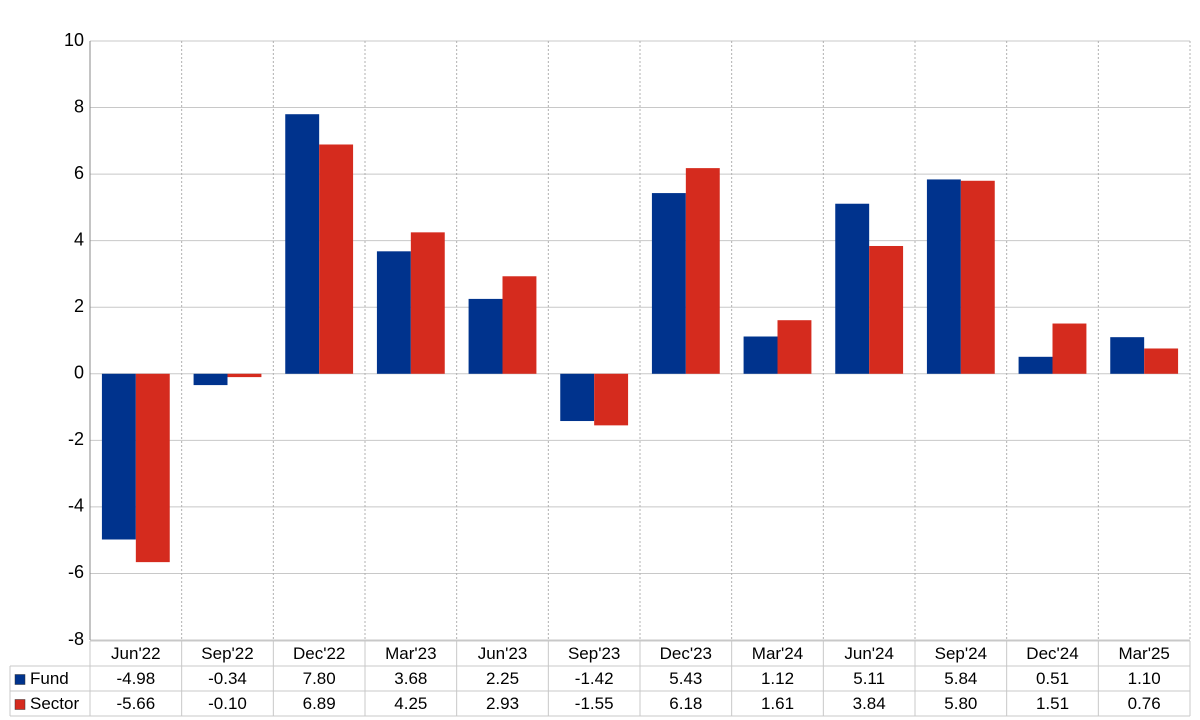  Describe the element at coordinates (502, 678) in the screenshot. I see `data-label: 2.25` at that location.